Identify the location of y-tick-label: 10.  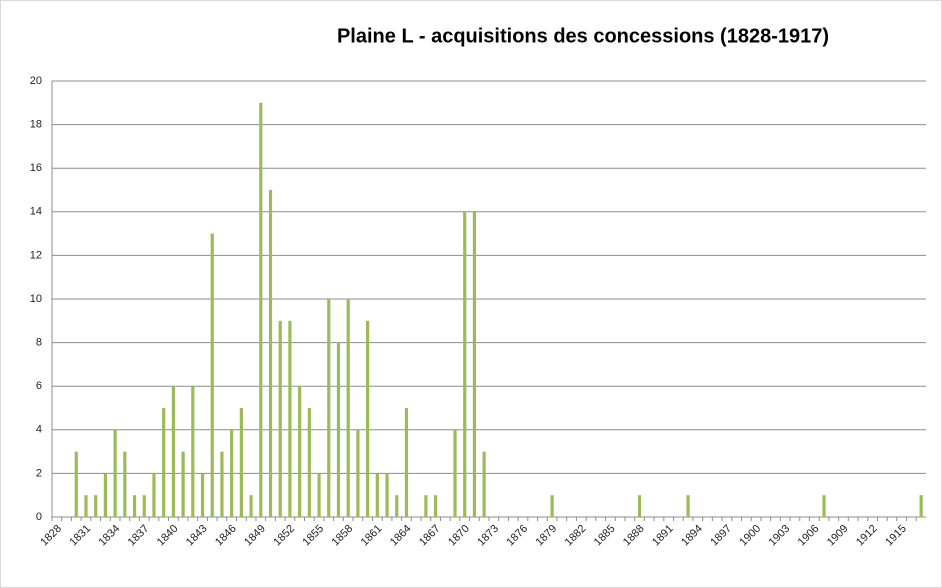
(36, 299).